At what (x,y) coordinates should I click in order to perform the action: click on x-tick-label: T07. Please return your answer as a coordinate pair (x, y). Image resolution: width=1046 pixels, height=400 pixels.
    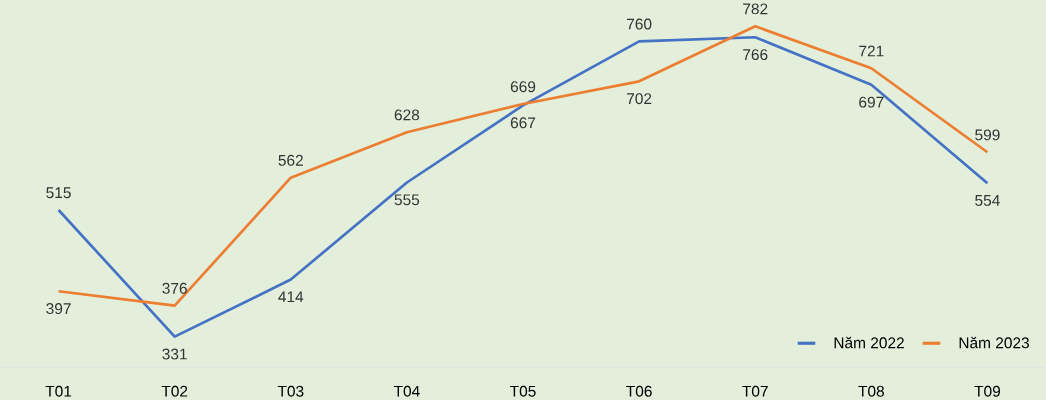
    Looking at the image, I should click on (755, 391).